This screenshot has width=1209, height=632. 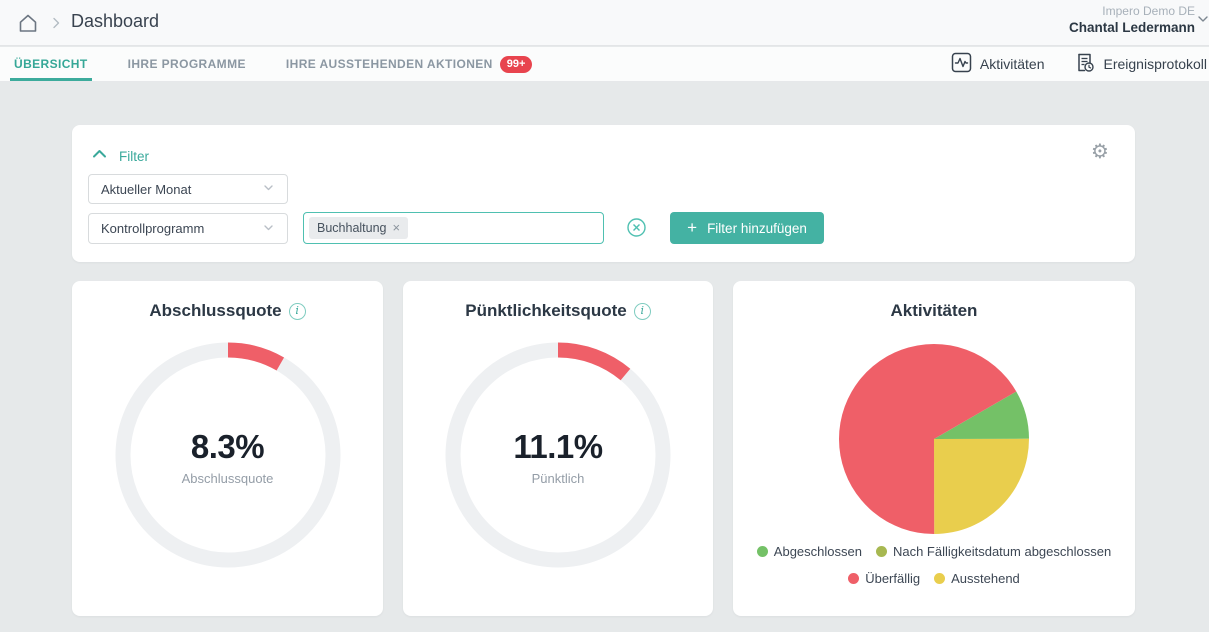 I want to click on legend-item-nach-faelligkeitsdatum: Nach Fälligkeitsdatum abgeschlossen, so click(x=993, y=551).